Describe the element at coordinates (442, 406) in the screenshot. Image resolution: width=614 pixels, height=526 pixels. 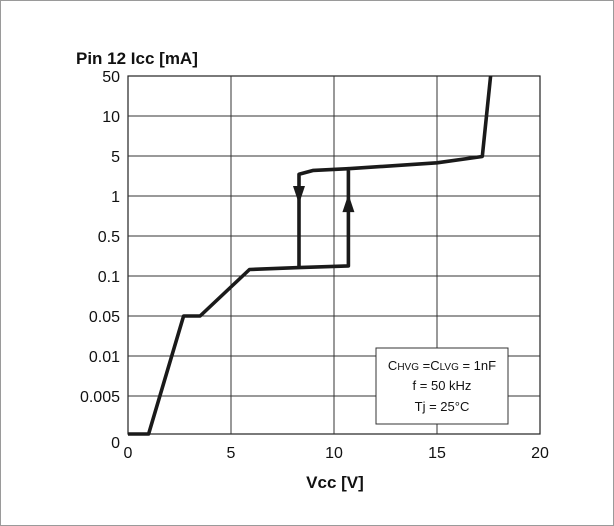
I see `annotation-line-3: Tj = 25°C` at that location.